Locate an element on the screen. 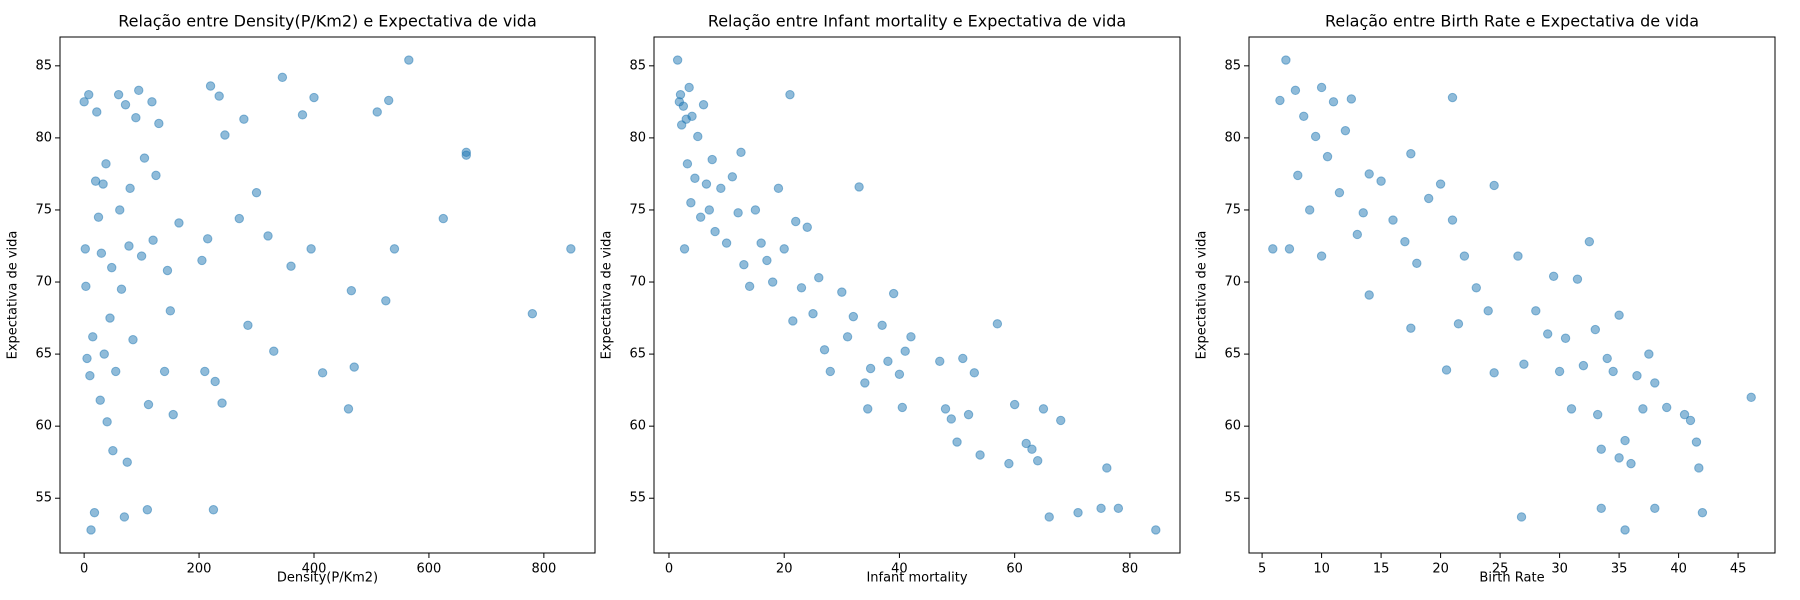 This screenshot has height=600, width=1800. y-tick-label: 85 is located at coordinates (1232, 65).